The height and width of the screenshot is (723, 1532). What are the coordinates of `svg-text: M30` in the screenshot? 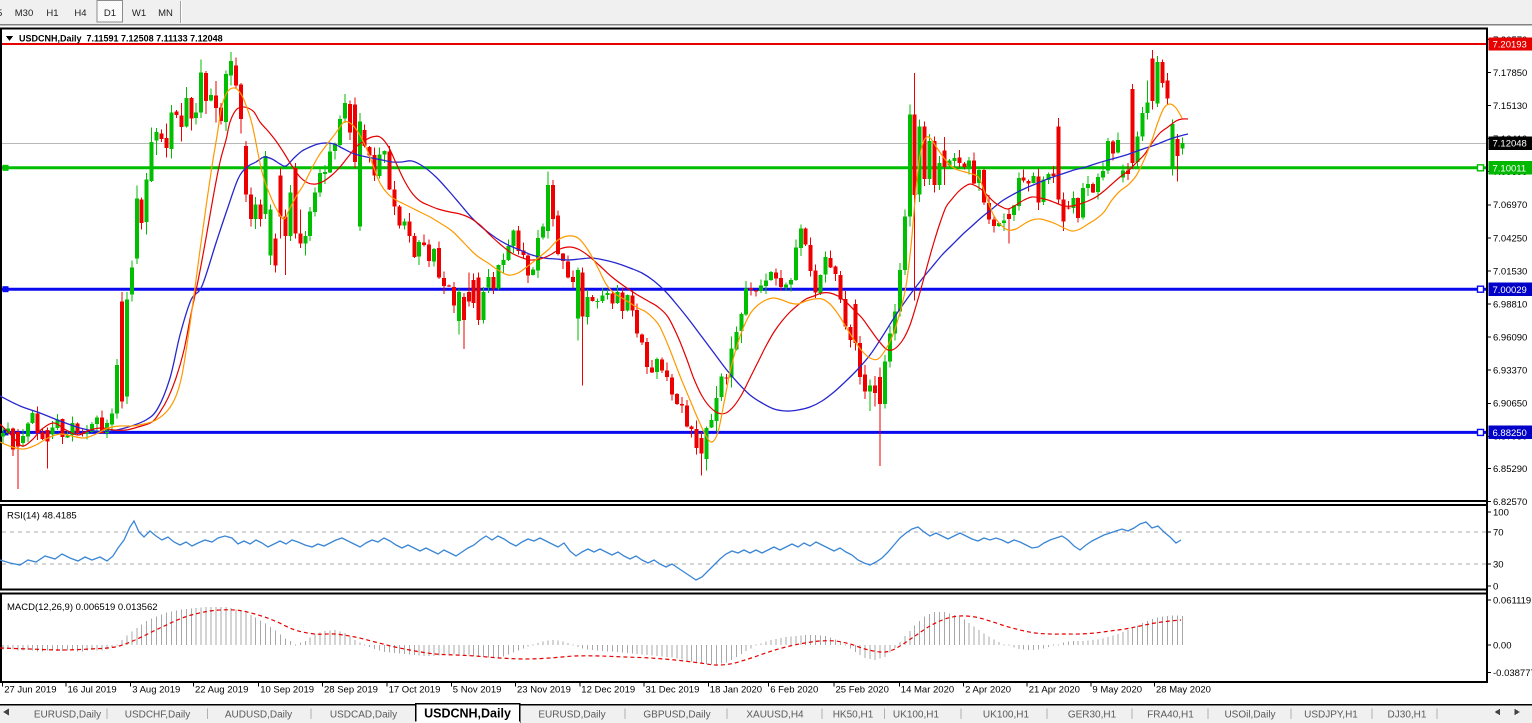 It's located at (24, 13).